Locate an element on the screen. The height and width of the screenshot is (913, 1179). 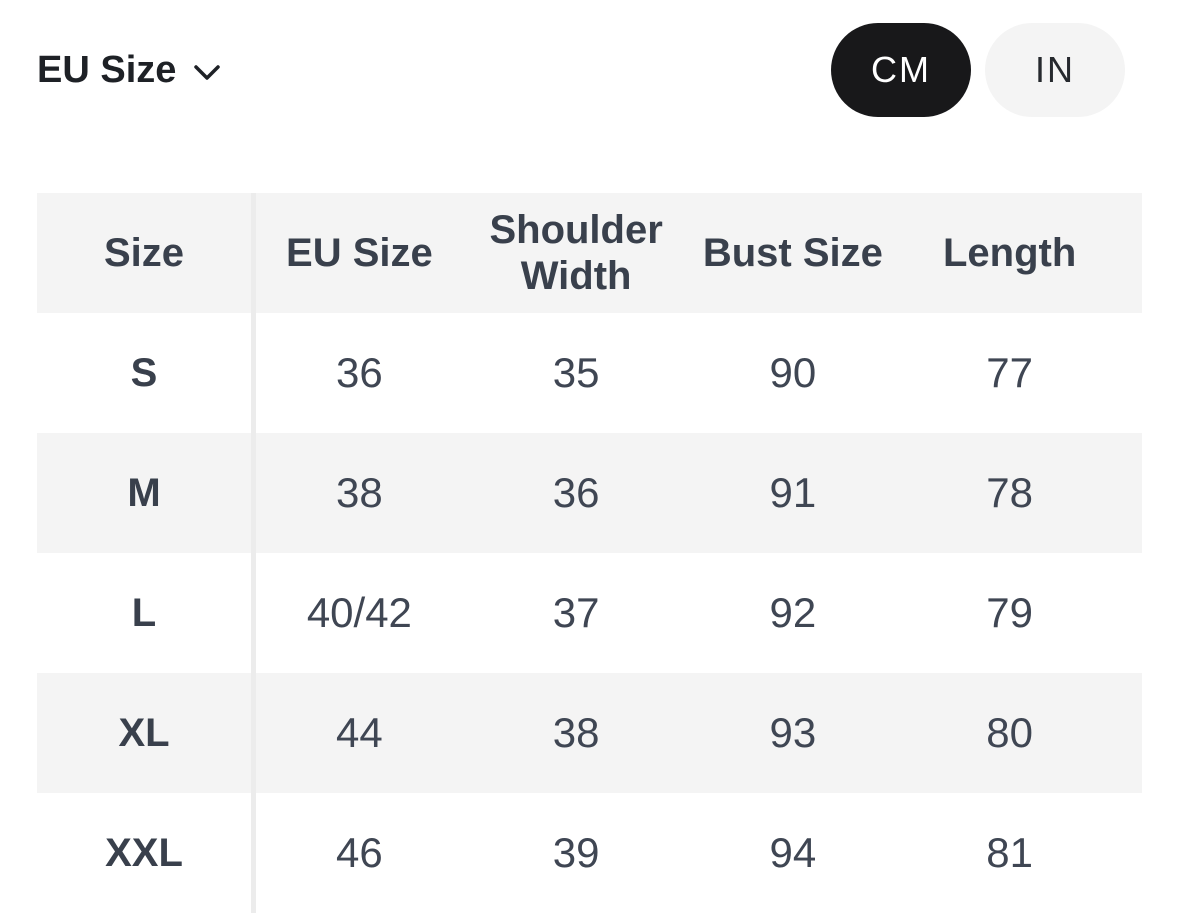
value-cell-eu-size: 46 is located at coordinates (359, 852).